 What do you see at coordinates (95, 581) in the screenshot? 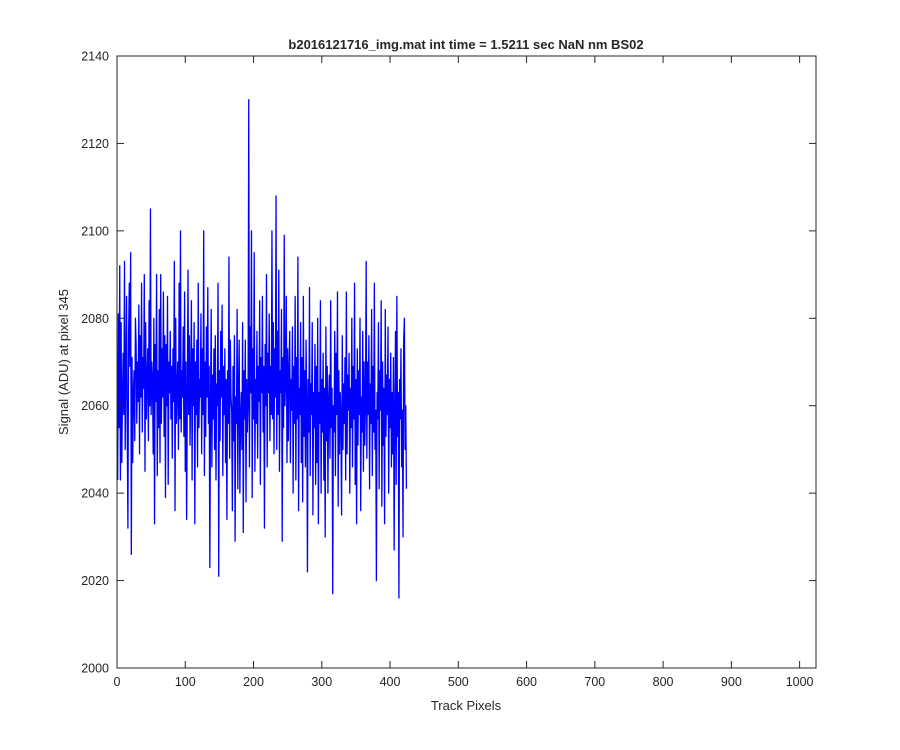
I see `y-tick-label: 2020` at bounding box center [95, 581].